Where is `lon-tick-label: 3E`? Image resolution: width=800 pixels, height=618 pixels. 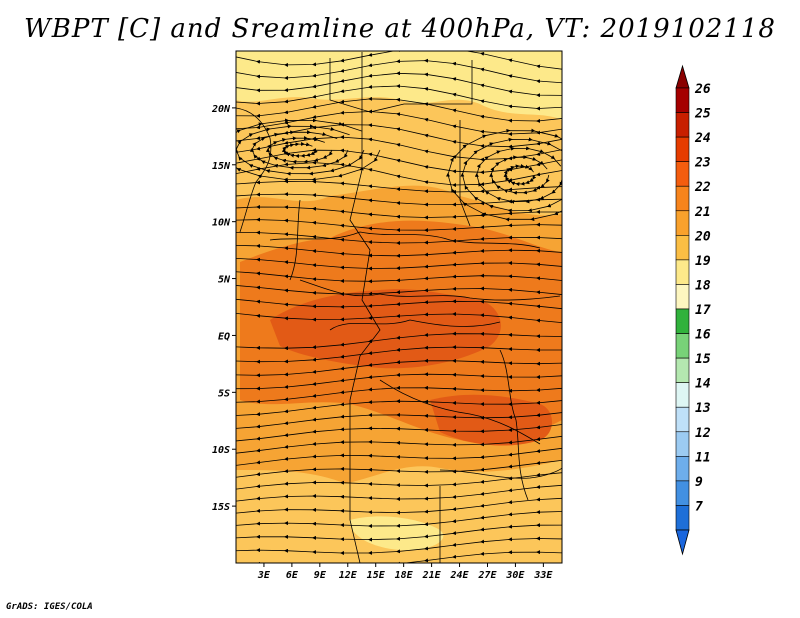 lon-tick-label: 3E is located at coordinates (264, 575).